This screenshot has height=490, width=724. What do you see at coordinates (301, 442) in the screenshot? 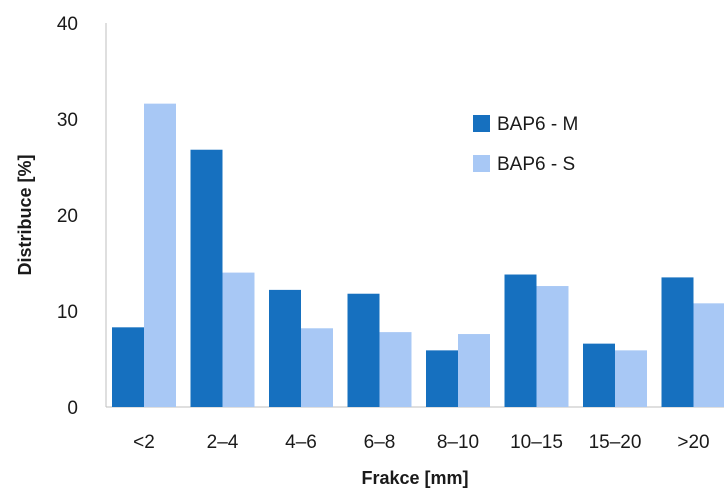
I see `x-tick-label: 4–6` at bounding box center [301, 442].